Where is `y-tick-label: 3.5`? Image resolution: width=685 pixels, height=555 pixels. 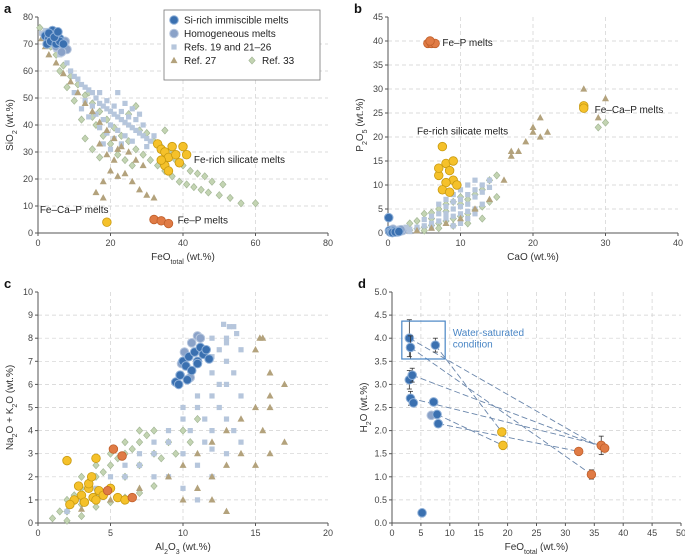
y-tick-label: 3.5 is located at coordinates (380, 361).